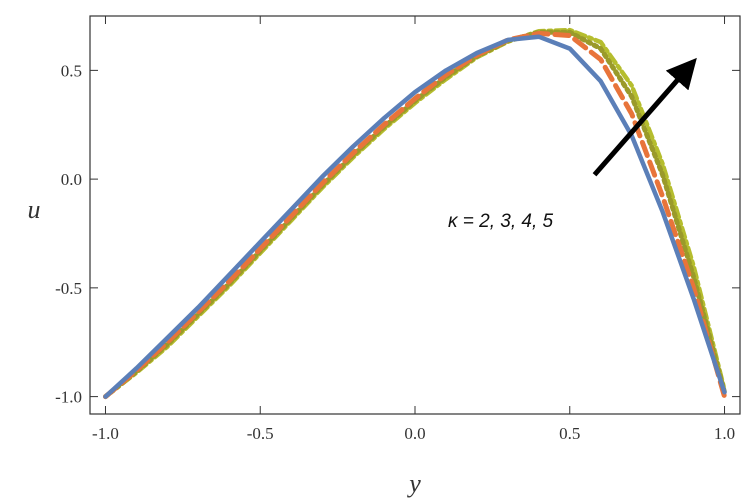 This screenshot has height=503, width=752. I want to click on parameter-annotation: κ = 2, 3, 4, 5, so click(501, 221).